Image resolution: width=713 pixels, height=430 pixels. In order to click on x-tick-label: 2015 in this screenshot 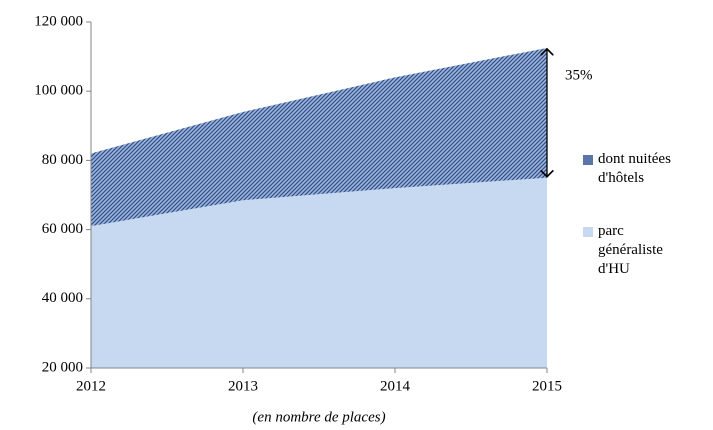, I will do `click(547, 386)`.